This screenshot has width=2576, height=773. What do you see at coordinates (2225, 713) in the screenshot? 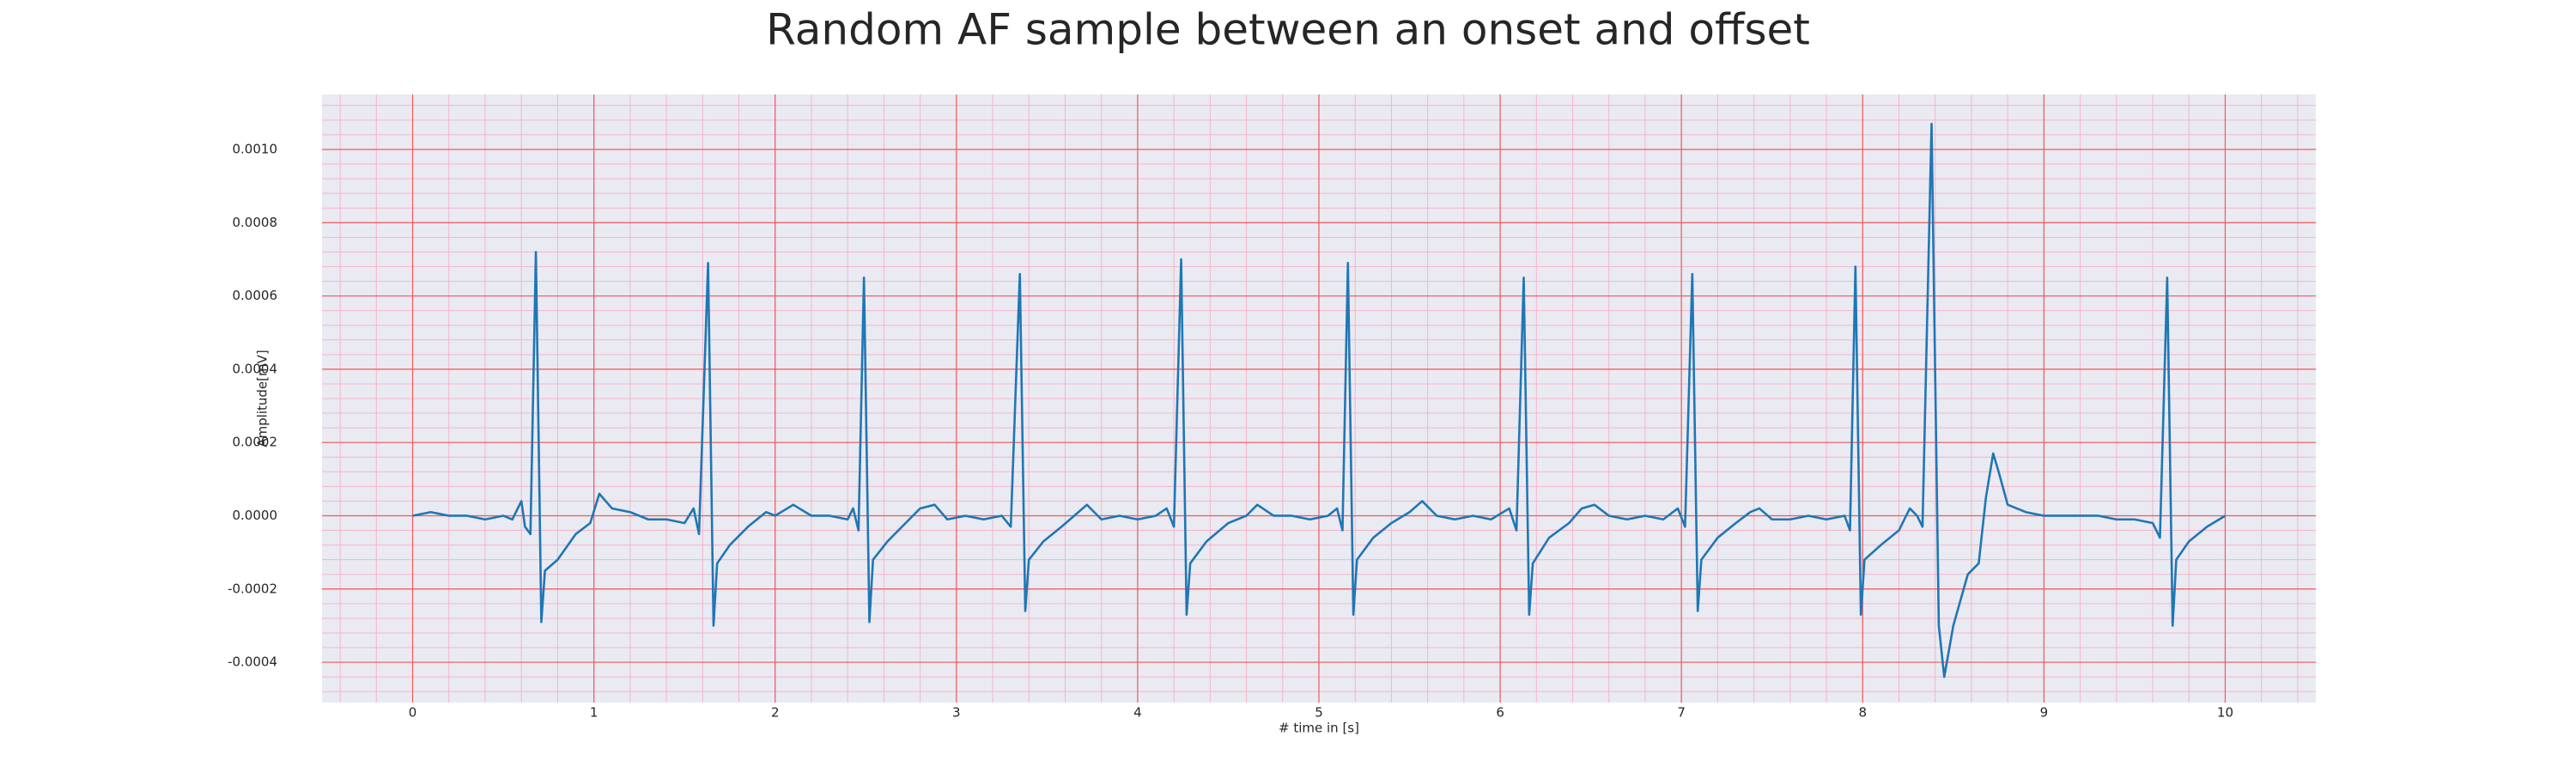
I see `x-tick-label: 10` at bounding box center [2225, 713].